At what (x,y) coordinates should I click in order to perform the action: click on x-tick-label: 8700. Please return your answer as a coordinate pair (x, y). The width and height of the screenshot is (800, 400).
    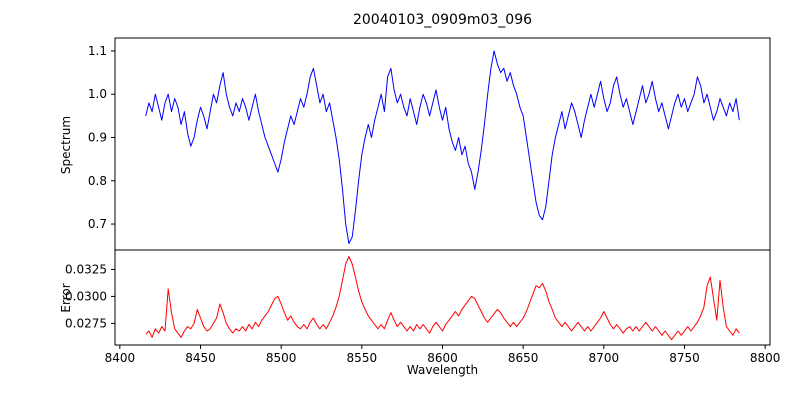
    Looking at the image, I should click on (604, 358).